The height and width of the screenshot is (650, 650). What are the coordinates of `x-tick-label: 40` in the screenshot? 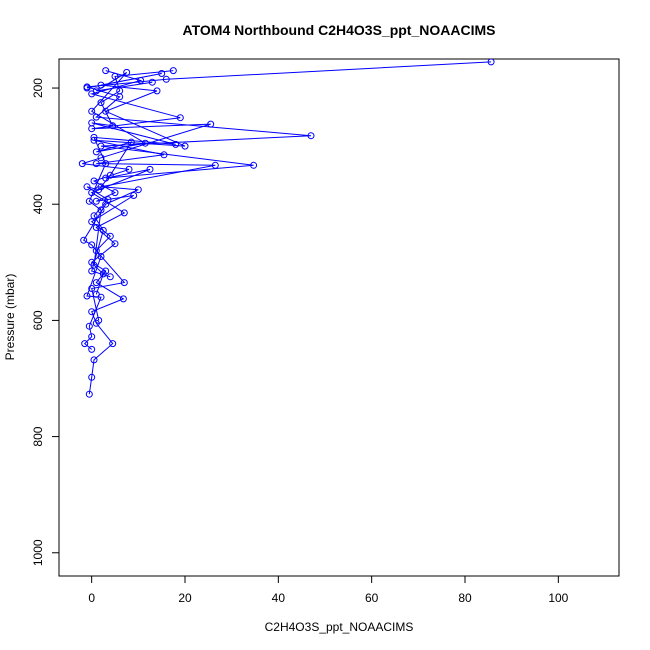 It's located at (279, 598).